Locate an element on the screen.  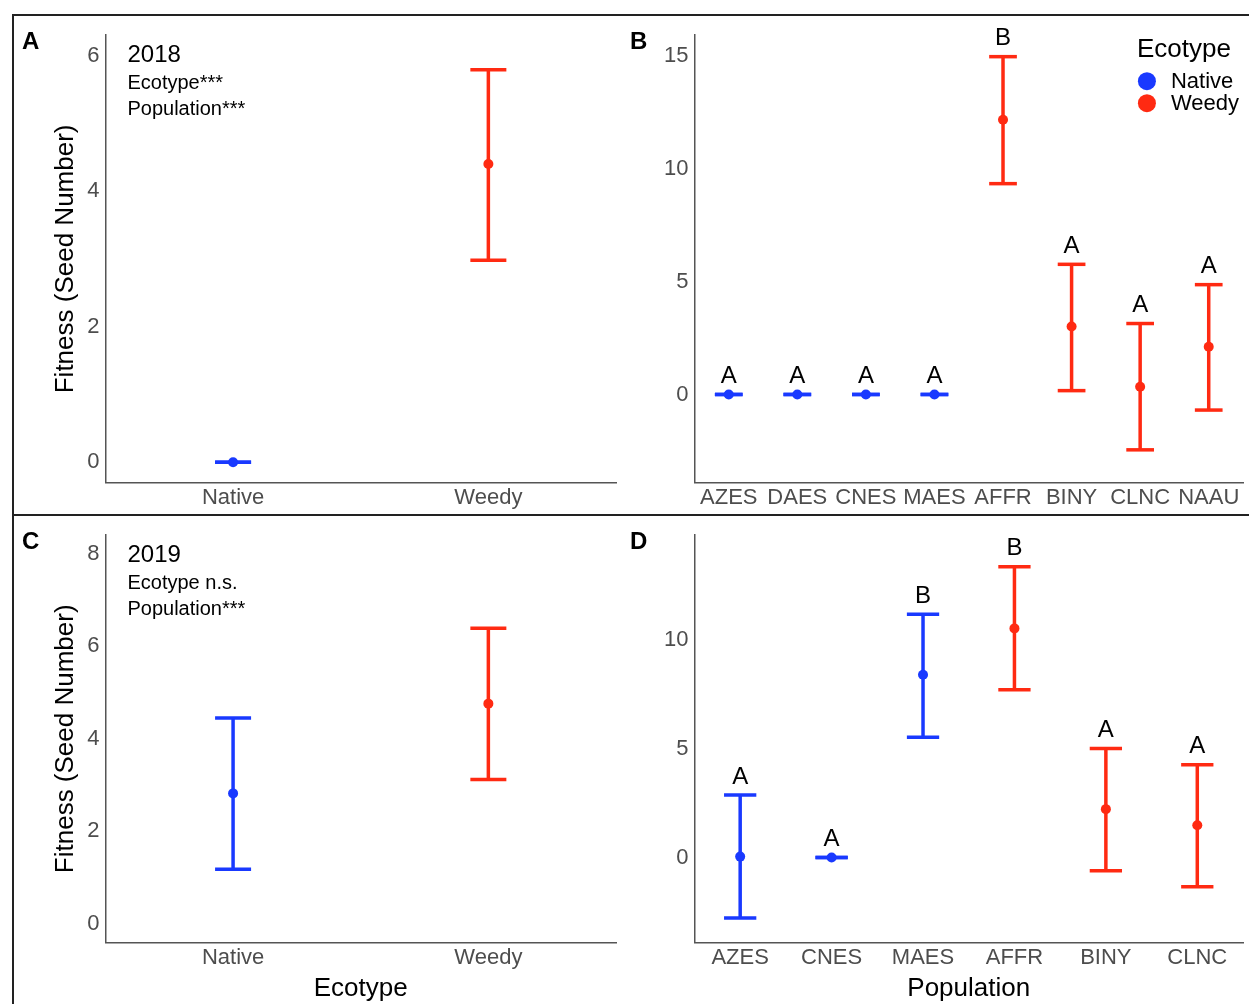
x-axis-title: Ecotype is located at coordinates (360, 986).